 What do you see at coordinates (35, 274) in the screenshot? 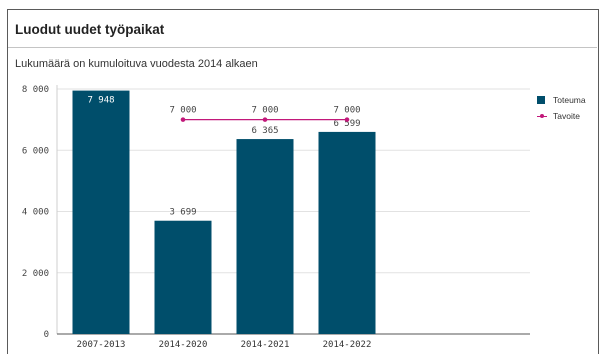
I see `y-tick-label: 2 000` at bounding box center [35, 274].